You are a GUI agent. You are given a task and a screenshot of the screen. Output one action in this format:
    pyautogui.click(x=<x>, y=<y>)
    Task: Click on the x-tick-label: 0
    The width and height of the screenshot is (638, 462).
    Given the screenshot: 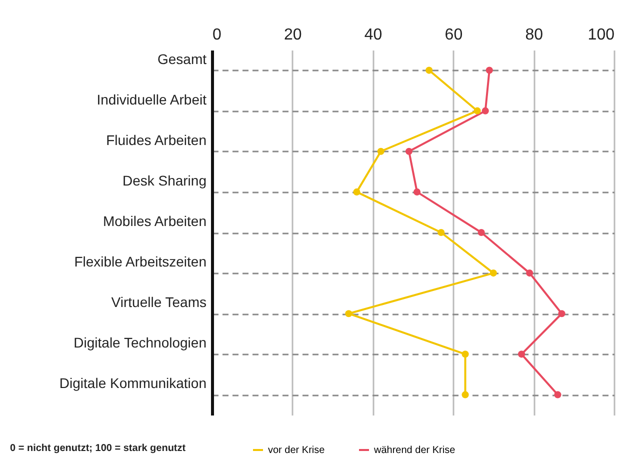 What is the action you would take?
    pyautogui.click(x=217, y=35)
    